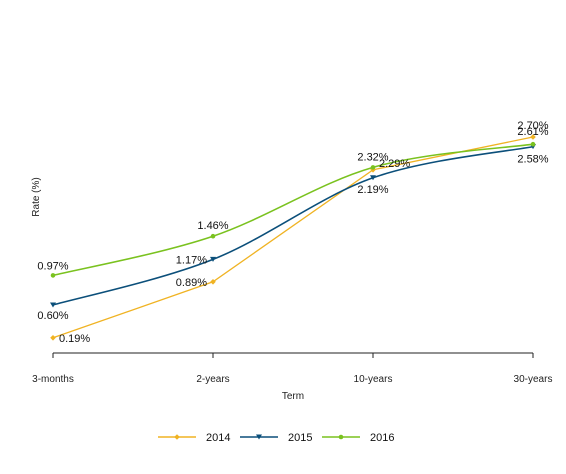 This screenshot has height=474, width=566. What do you see at coordinates (373, 379) in the screenshot?
I see `x-tick-label-10-years: 10-years` at bounding box center [373, 379].